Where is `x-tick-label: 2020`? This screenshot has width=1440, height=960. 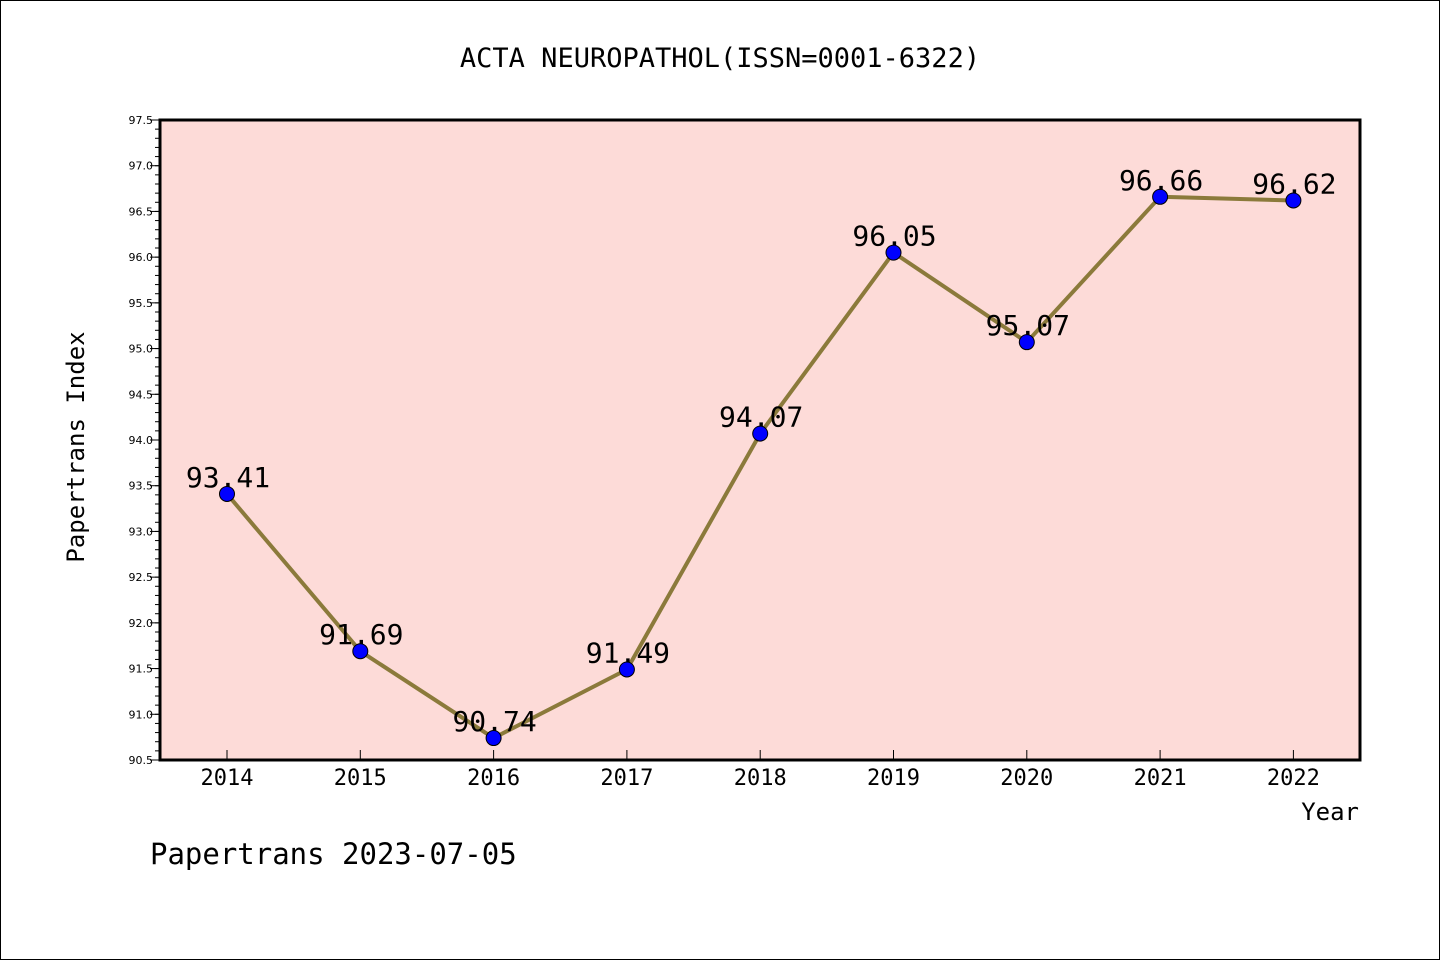
x-tick-label: 2020 is located at coordinates (1026, 778).